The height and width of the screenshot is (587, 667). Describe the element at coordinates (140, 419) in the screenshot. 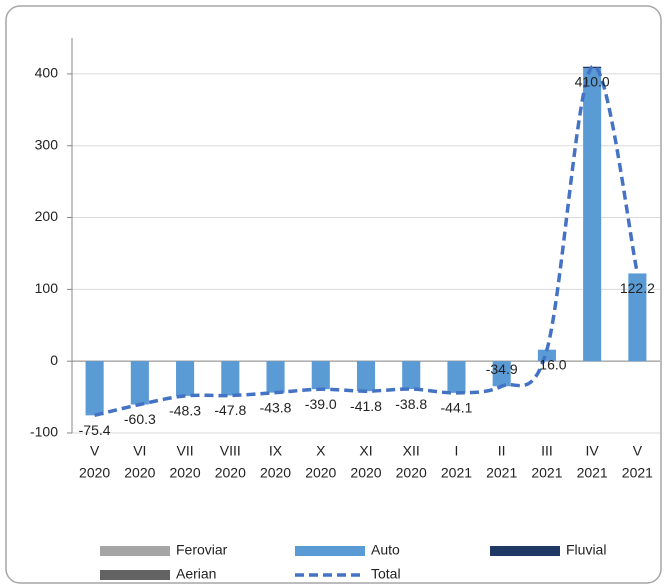

I see `data-label: -60.3` at that location.